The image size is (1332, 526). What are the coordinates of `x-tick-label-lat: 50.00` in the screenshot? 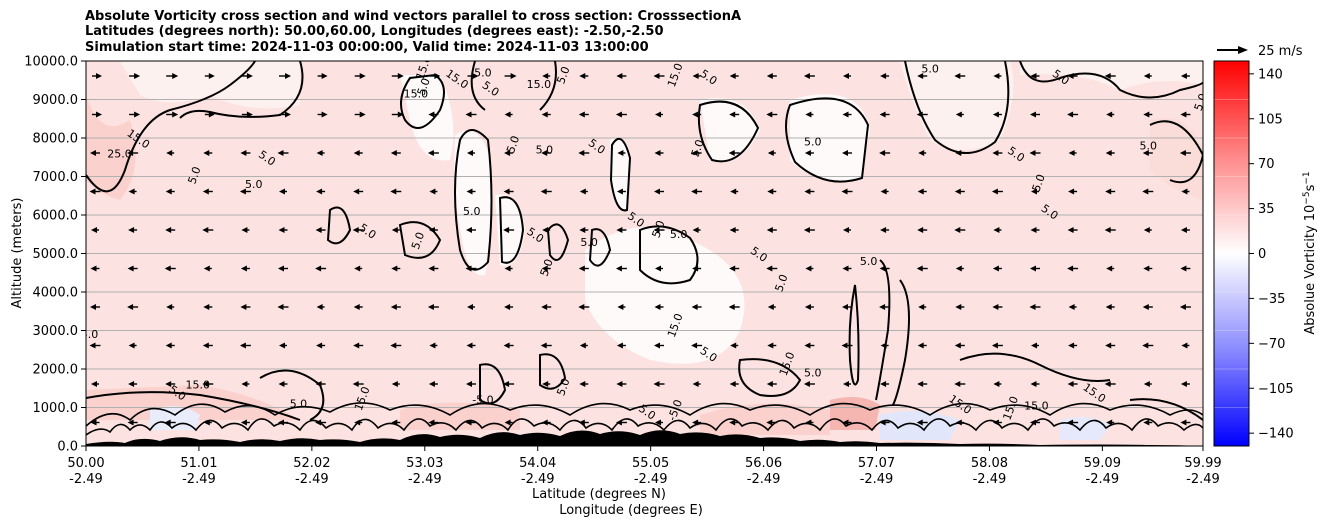 It's located at (85, 463).